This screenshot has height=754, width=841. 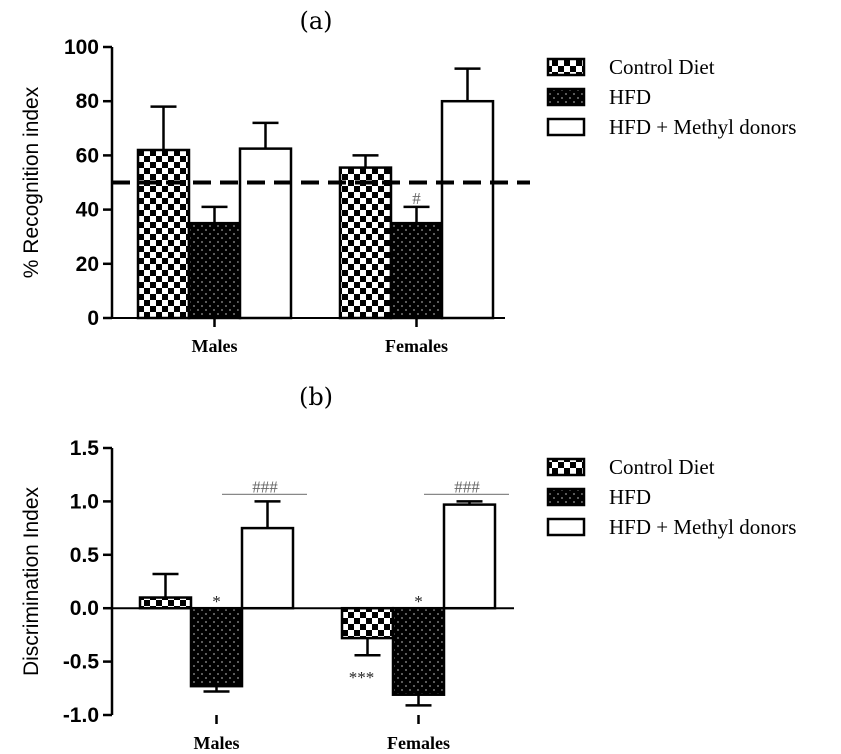 I want to click on x-tick-label-0-0: Males, so click(x=215, y=346).